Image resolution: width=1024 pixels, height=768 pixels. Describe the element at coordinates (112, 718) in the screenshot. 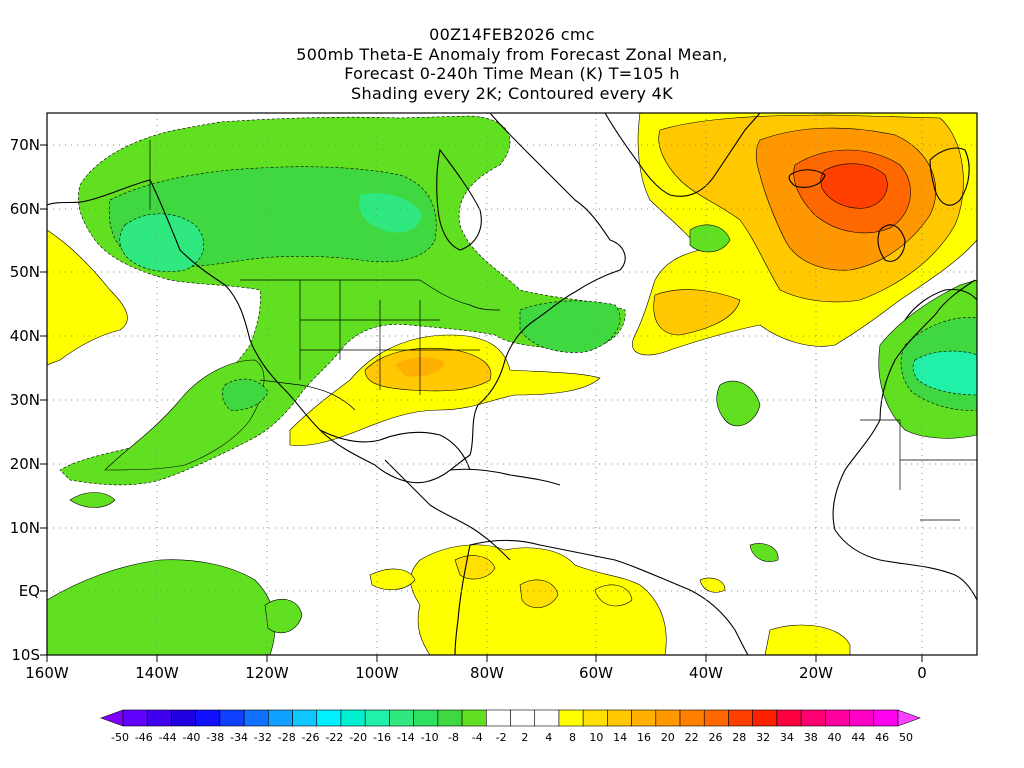

I see `colorbar-arrow-left` at that location.